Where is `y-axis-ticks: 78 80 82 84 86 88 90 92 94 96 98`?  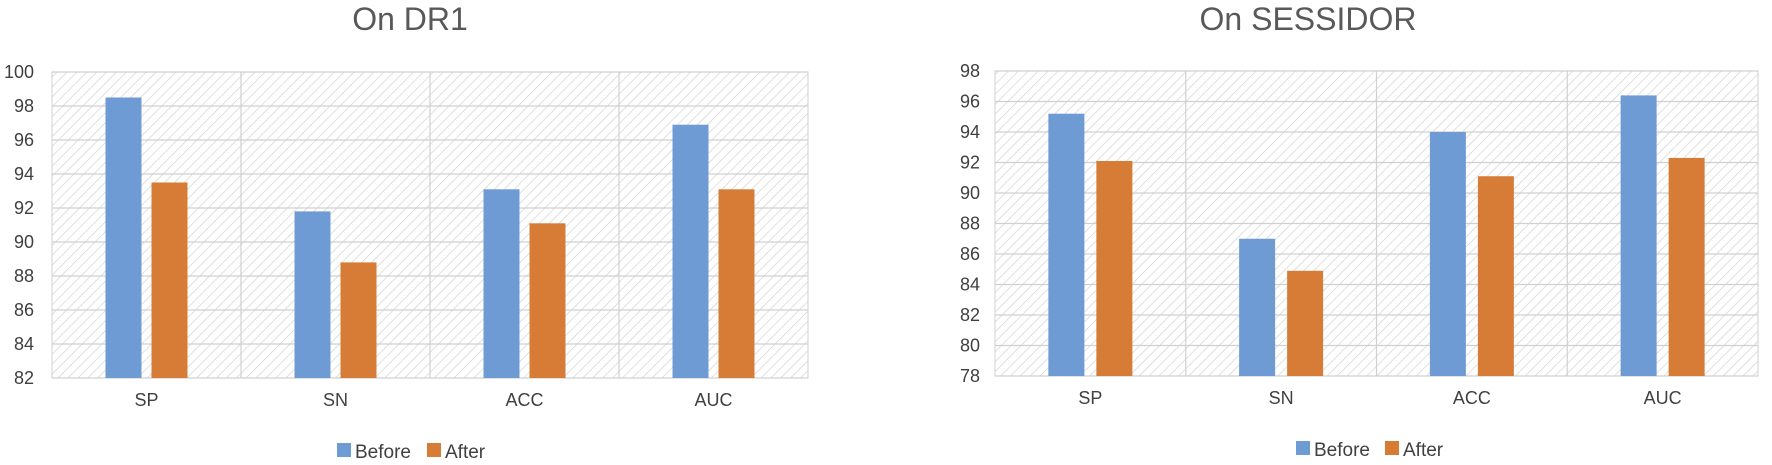 y-axis-ticks: 78 80 82 84 86 88 90 92 94 96 98 is located at coordinates (970, 223).